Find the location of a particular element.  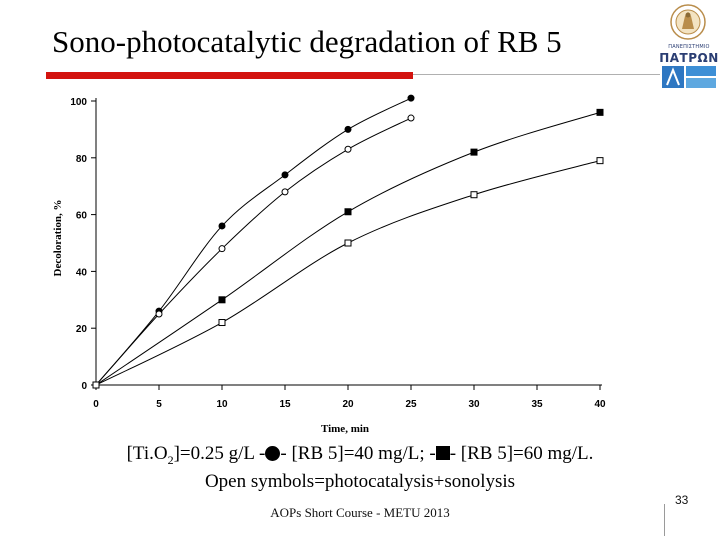

x-tick-label: 20 is located at coordinates (348, 404).